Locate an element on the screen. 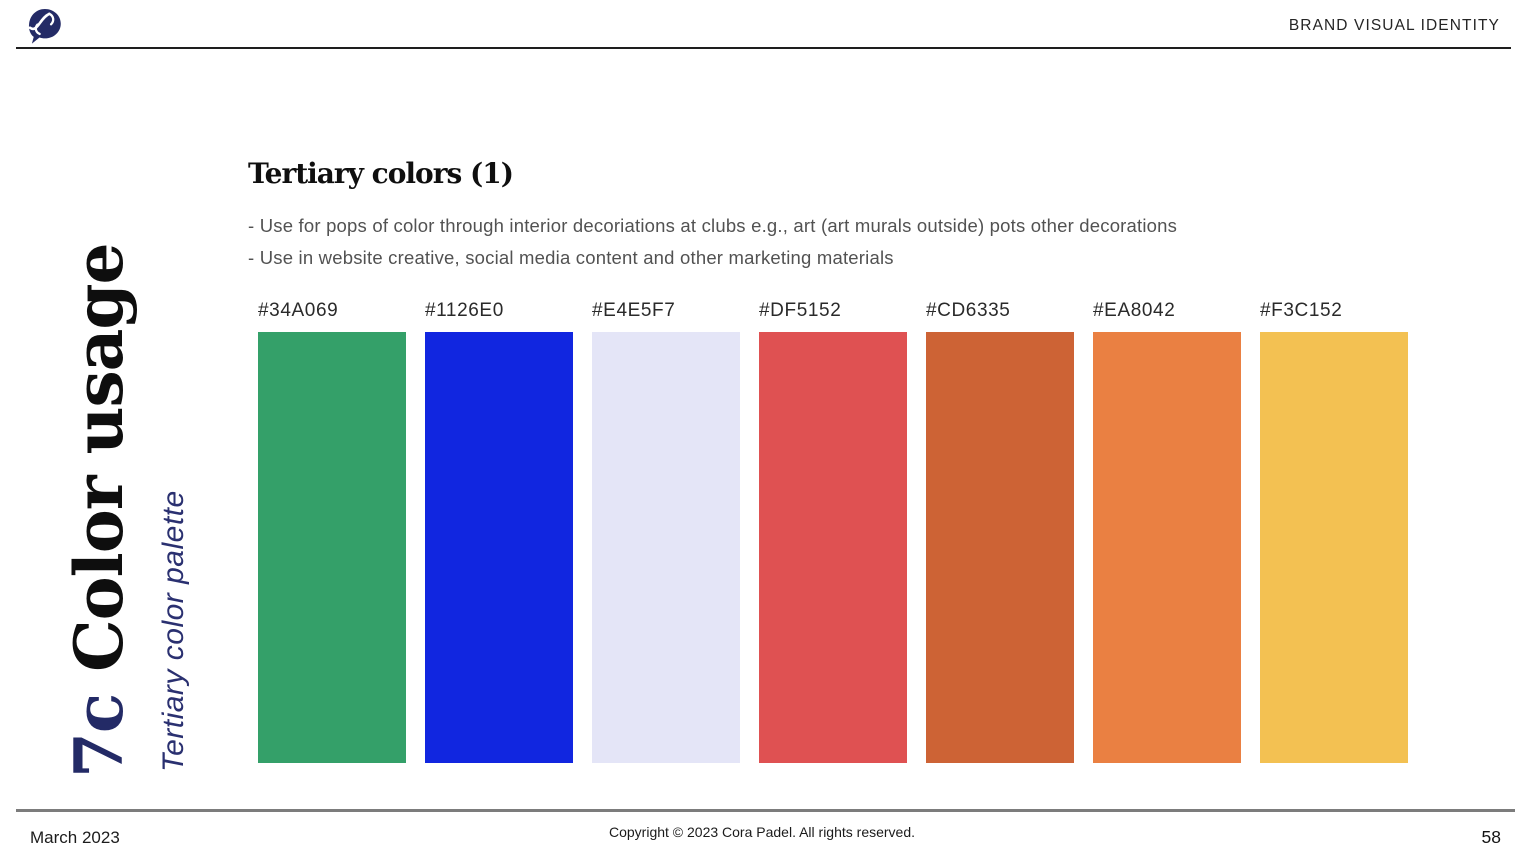 The image size is (1524, 860). color-swatch-item: #EA8042 is located at coordinates (1167, 531).